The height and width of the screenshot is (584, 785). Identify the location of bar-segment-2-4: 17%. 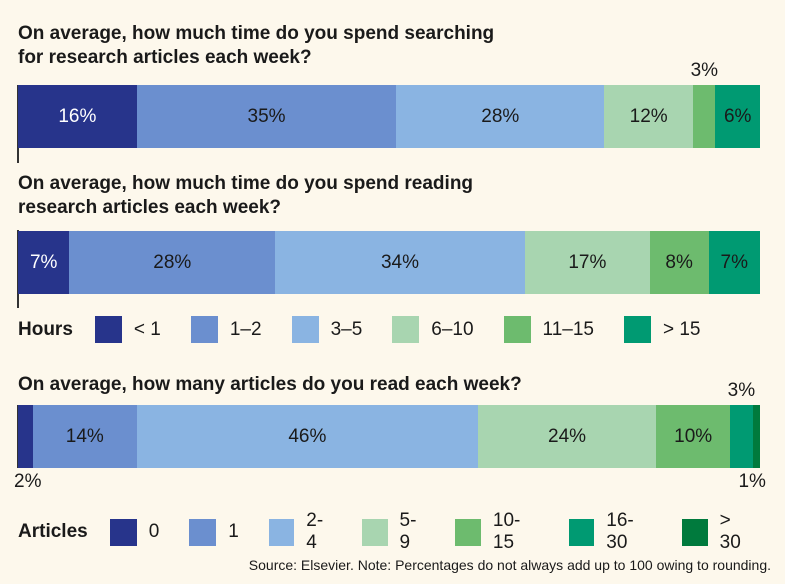
(587, 262).